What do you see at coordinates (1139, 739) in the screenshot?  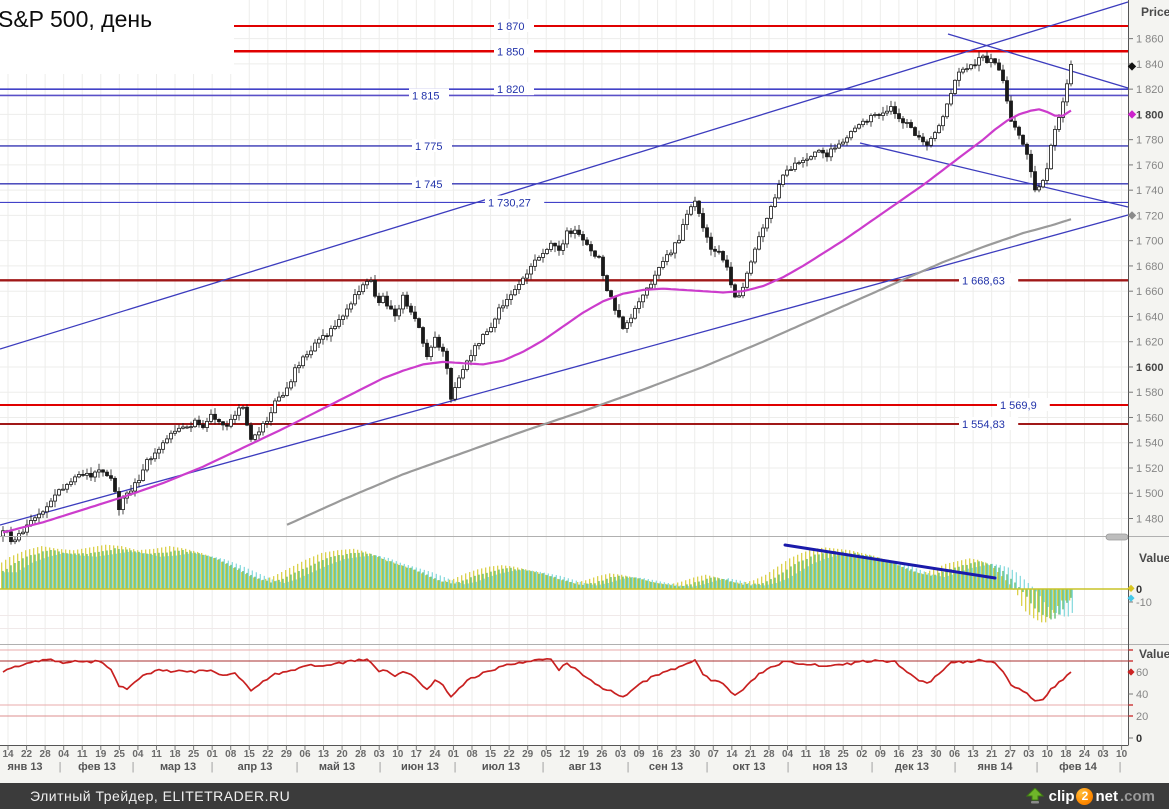 I see `rsi-tick-label: 0` at bounding box center [1139, 739].